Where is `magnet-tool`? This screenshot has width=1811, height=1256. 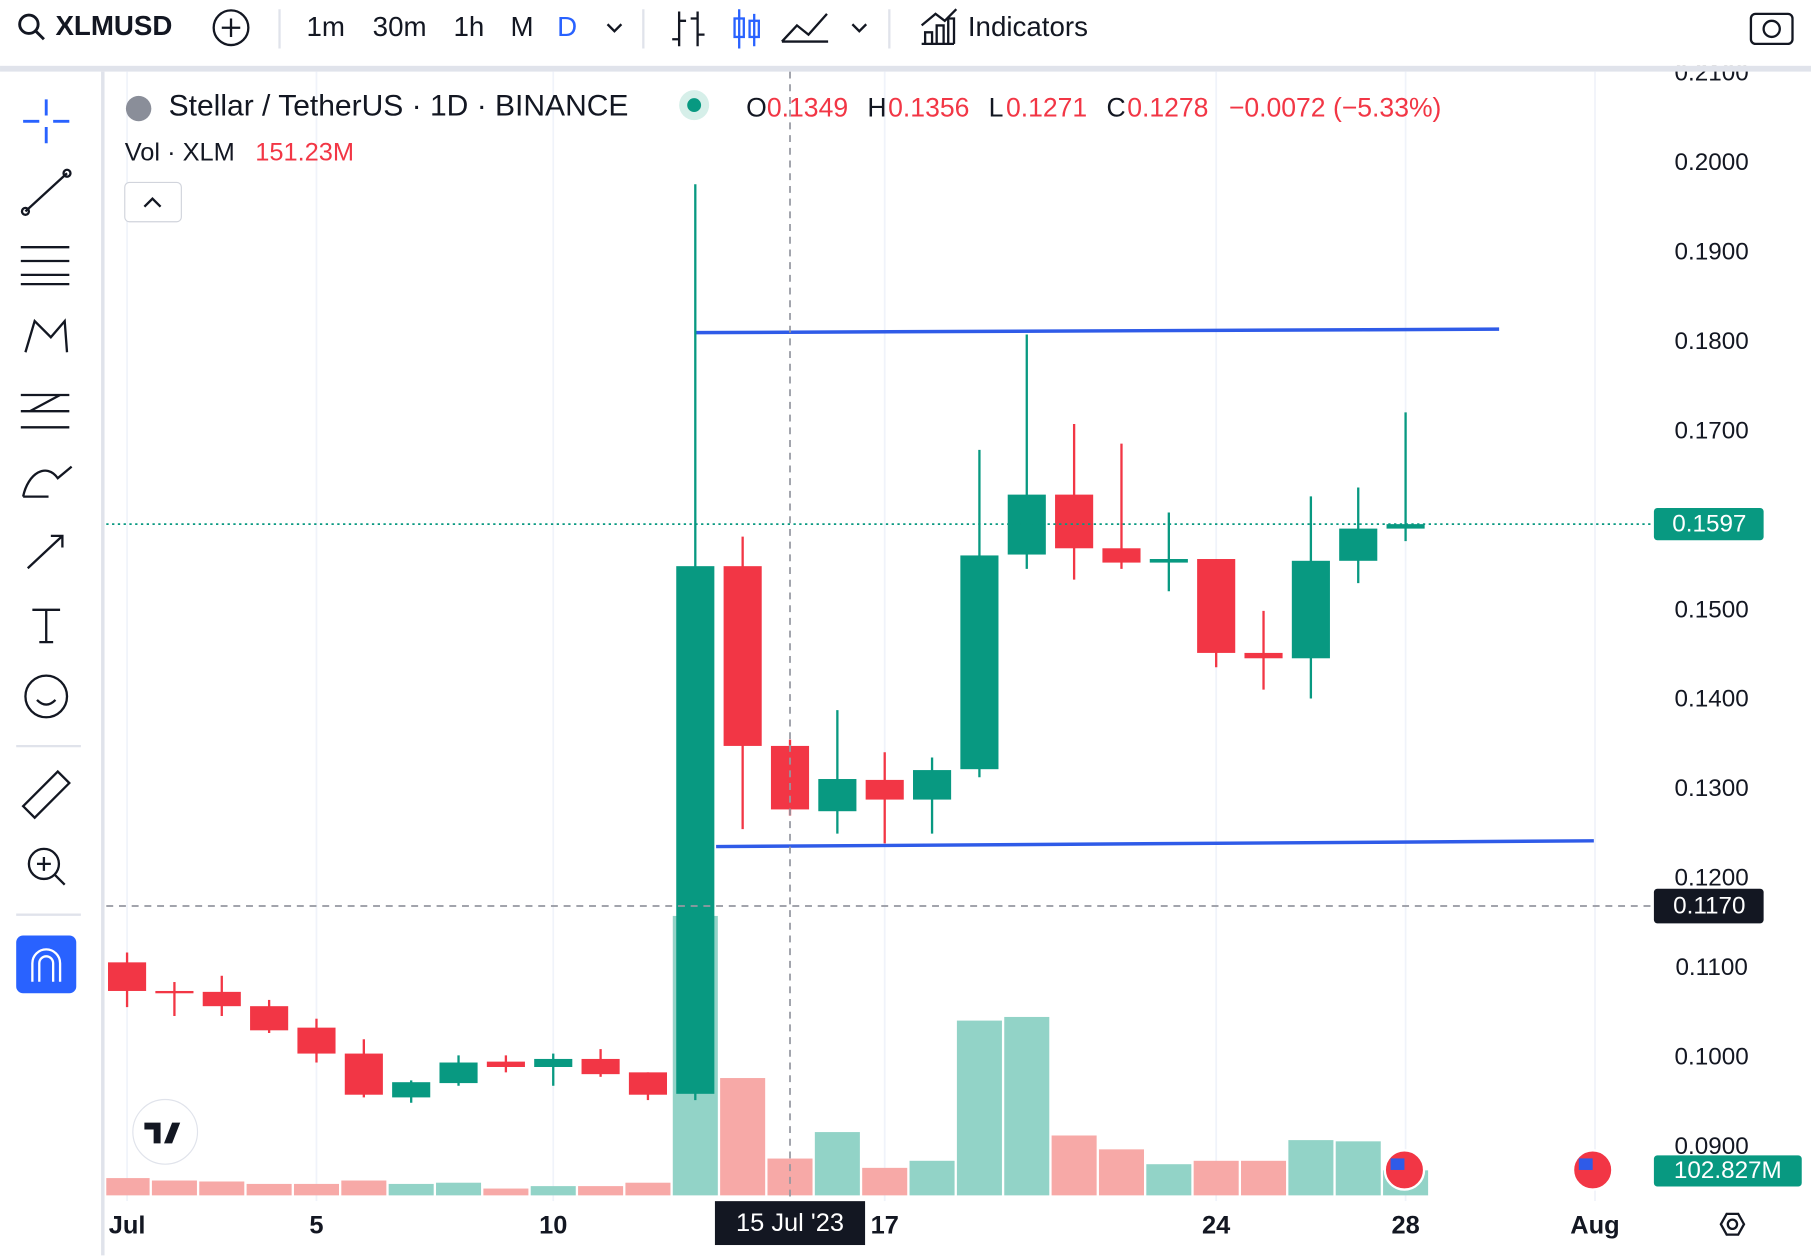 magnet-tool is located at coordinates (46, 964).